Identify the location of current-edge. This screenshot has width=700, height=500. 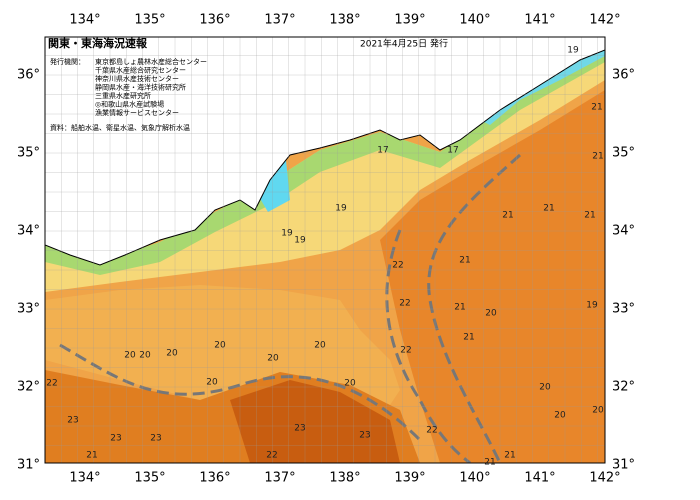
(474, 308).